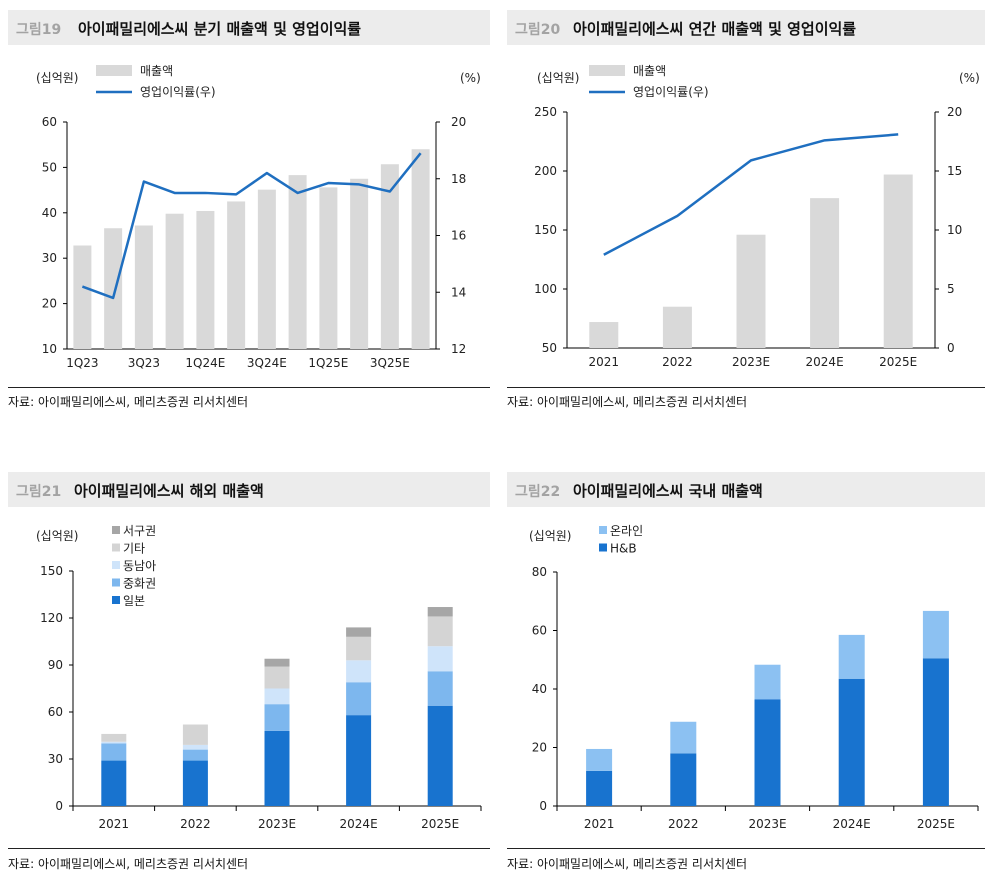  I want to click on legend-label: 기타, so click(134, 549).